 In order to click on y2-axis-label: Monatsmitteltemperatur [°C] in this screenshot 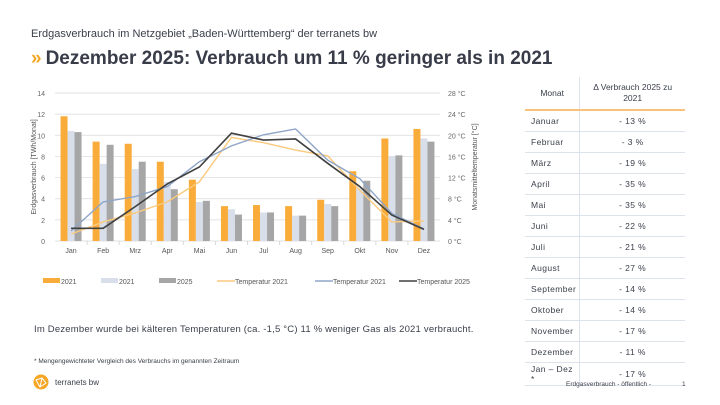, I will do `click(475, 166)`.